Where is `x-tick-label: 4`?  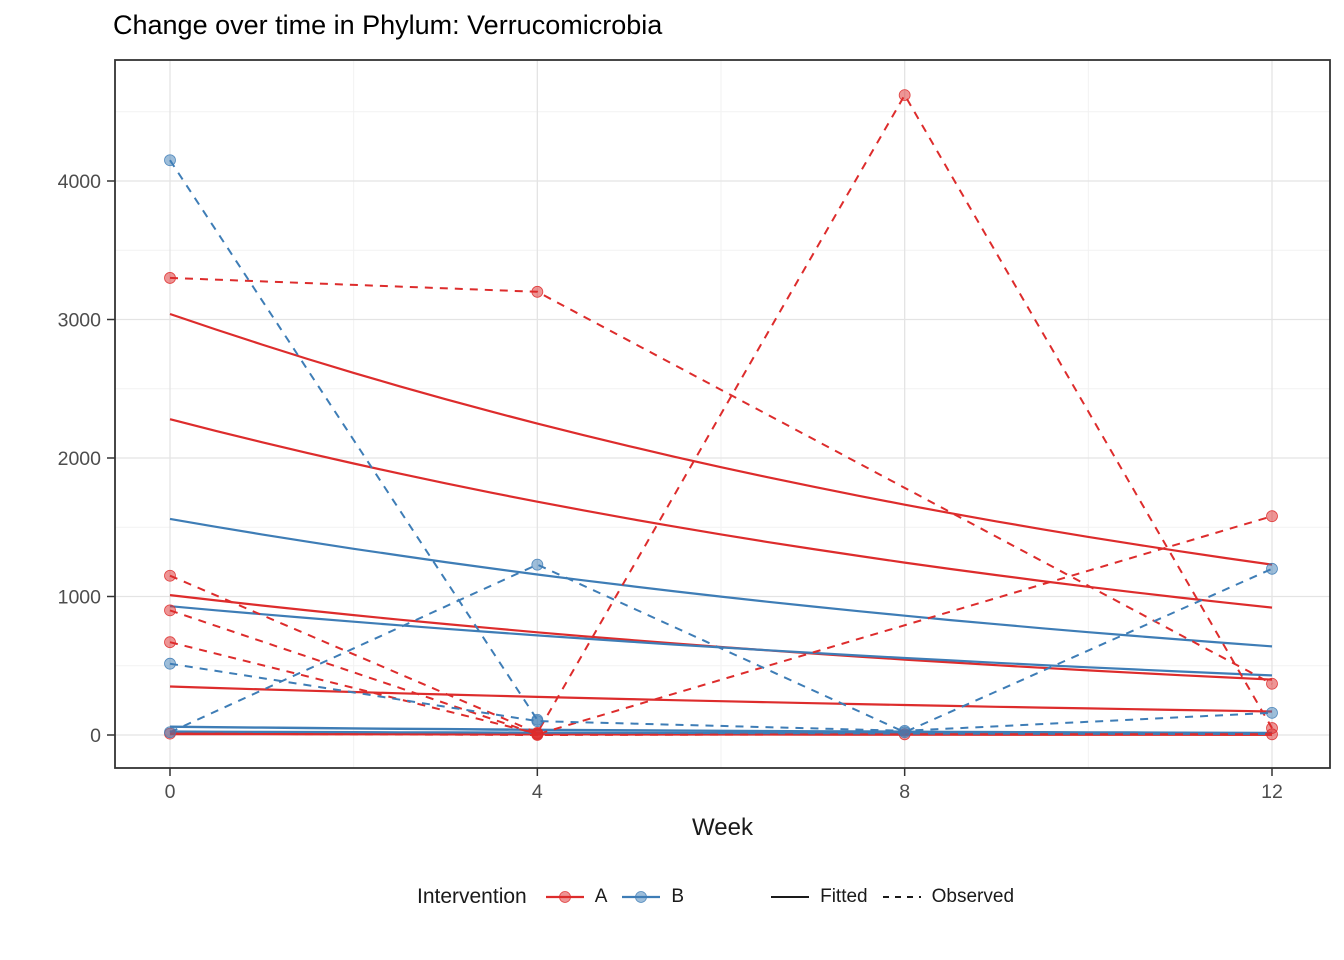 x-tick-label: 4 is located at coordinates (537, 792).